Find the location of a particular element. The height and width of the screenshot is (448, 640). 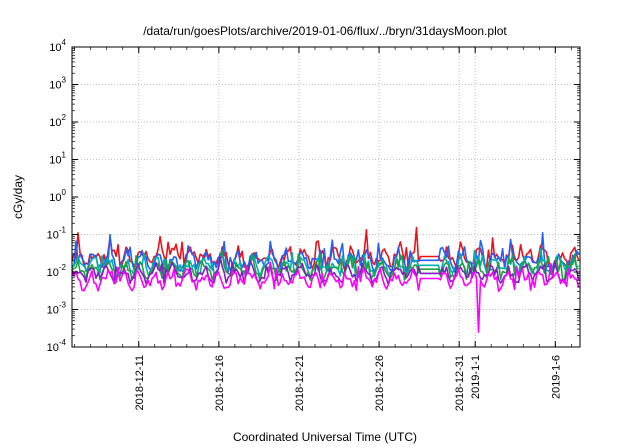

y-tick-label: 10⁻² is located at coordinates (57, 271).